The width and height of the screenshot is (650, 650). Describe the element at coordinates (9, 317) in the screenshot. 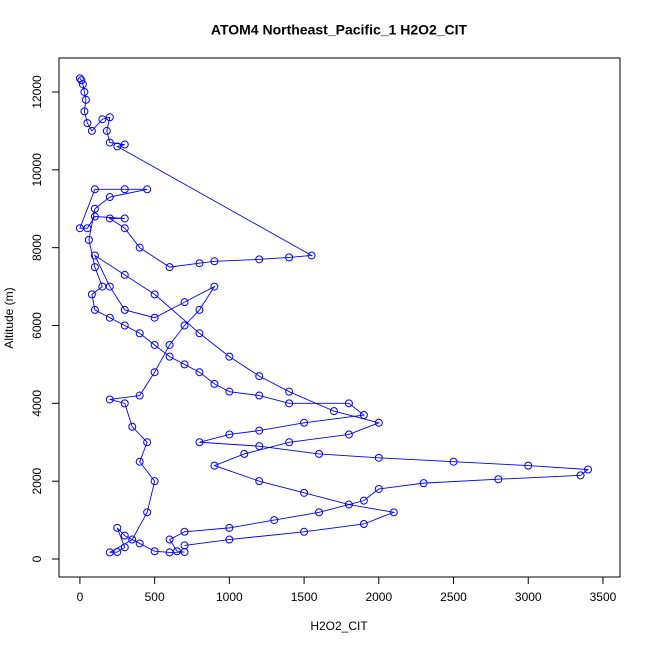

I see `y-axis-label: Altitude (m)` at that location.